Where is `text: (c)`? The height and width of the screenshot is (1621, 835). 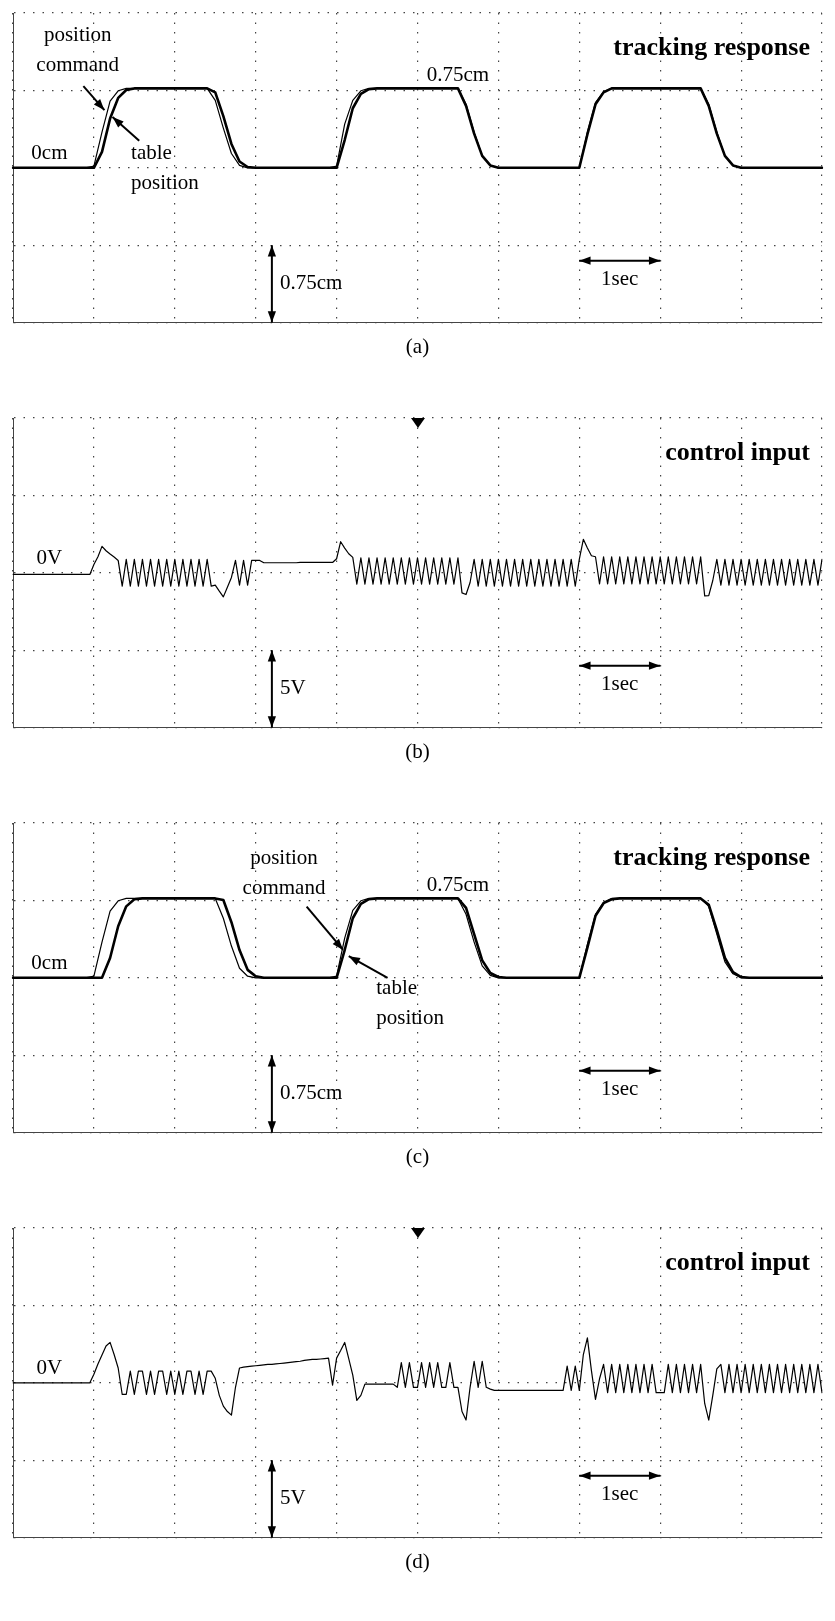 text: (c) is located at coordinates (417, 1155).